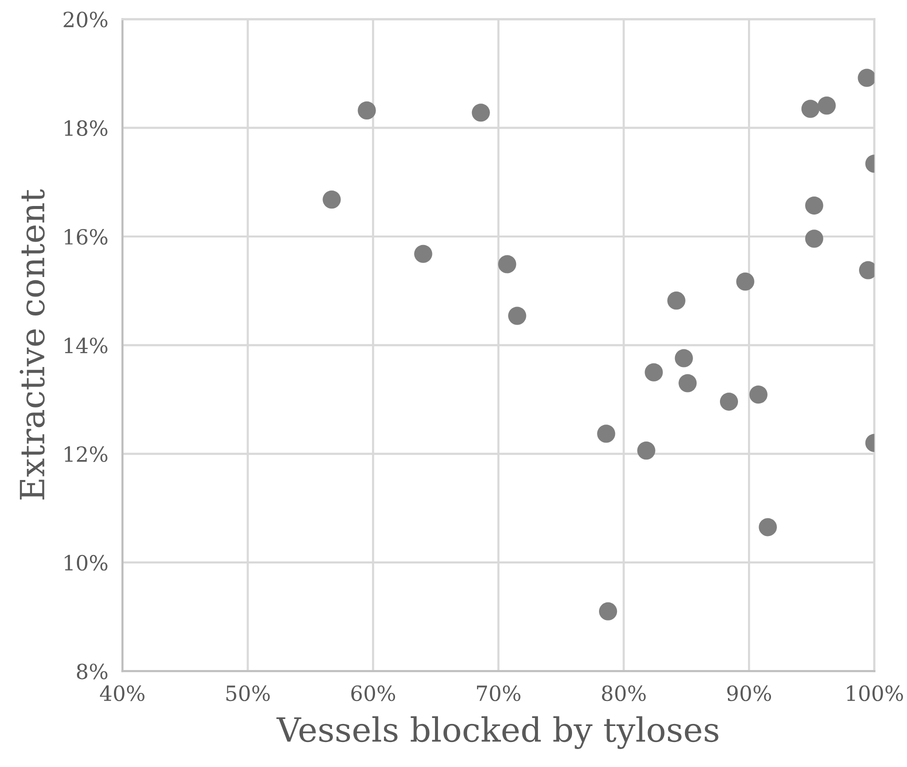 This screenshot has width=907, height=767. Describe the element at coordinates (86, 454) in the screenshot. I see `y-tick-label: 12%` at that location.